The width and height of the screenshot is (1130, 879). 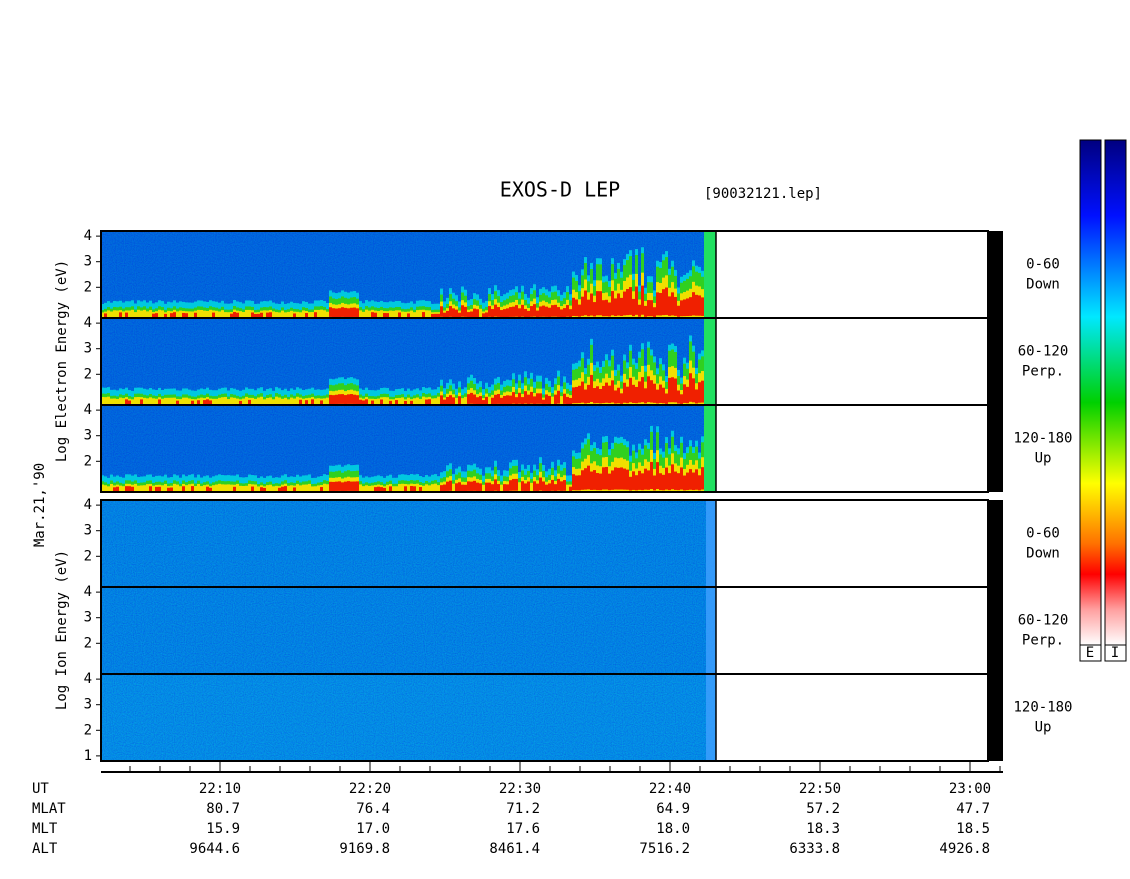 What do you see at coordinates (523, 829) in the screenshot?
I see `row-value: 17.6` at bounding box center [523, 829].